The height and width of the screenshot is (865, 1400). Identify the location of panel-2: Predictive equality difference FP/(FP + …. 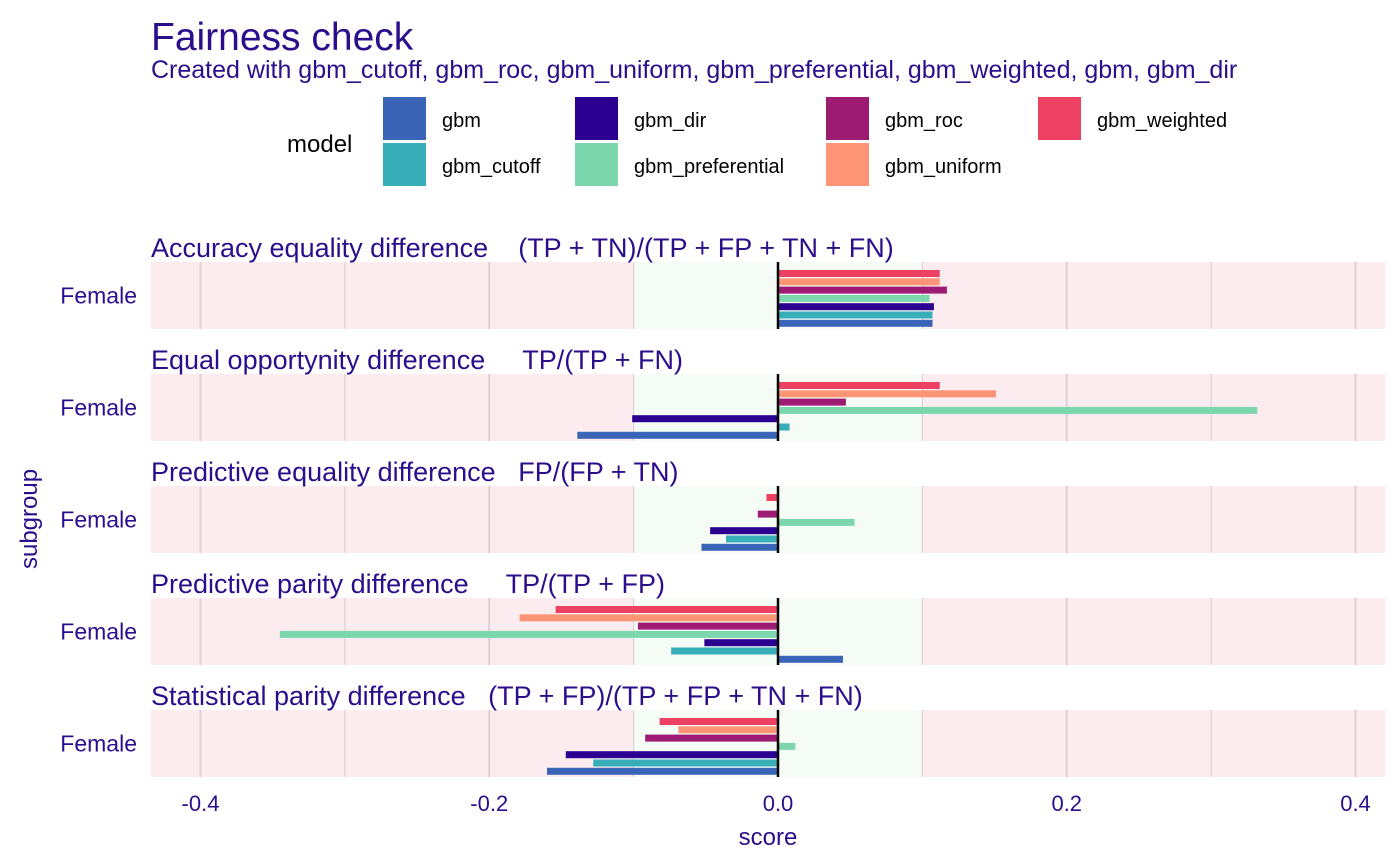
(722, 505).